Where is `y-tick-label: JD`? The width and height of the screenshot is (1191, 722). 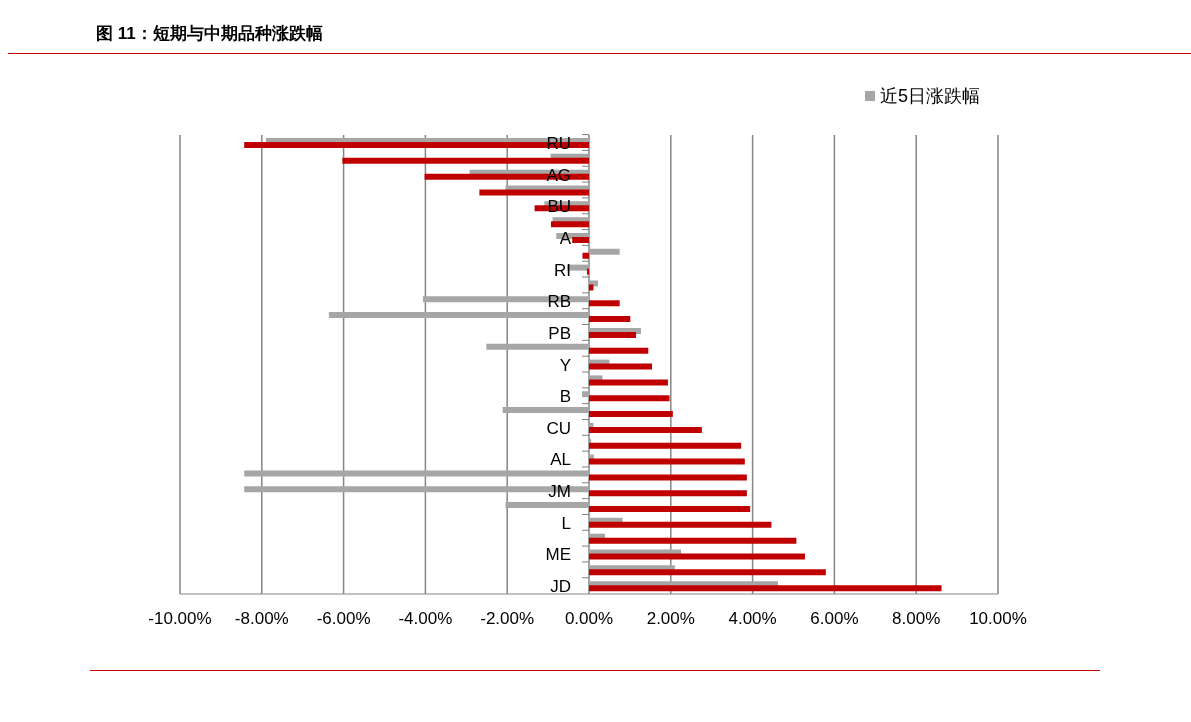 y-tick-label: JD is located at coordinates (560, 587).